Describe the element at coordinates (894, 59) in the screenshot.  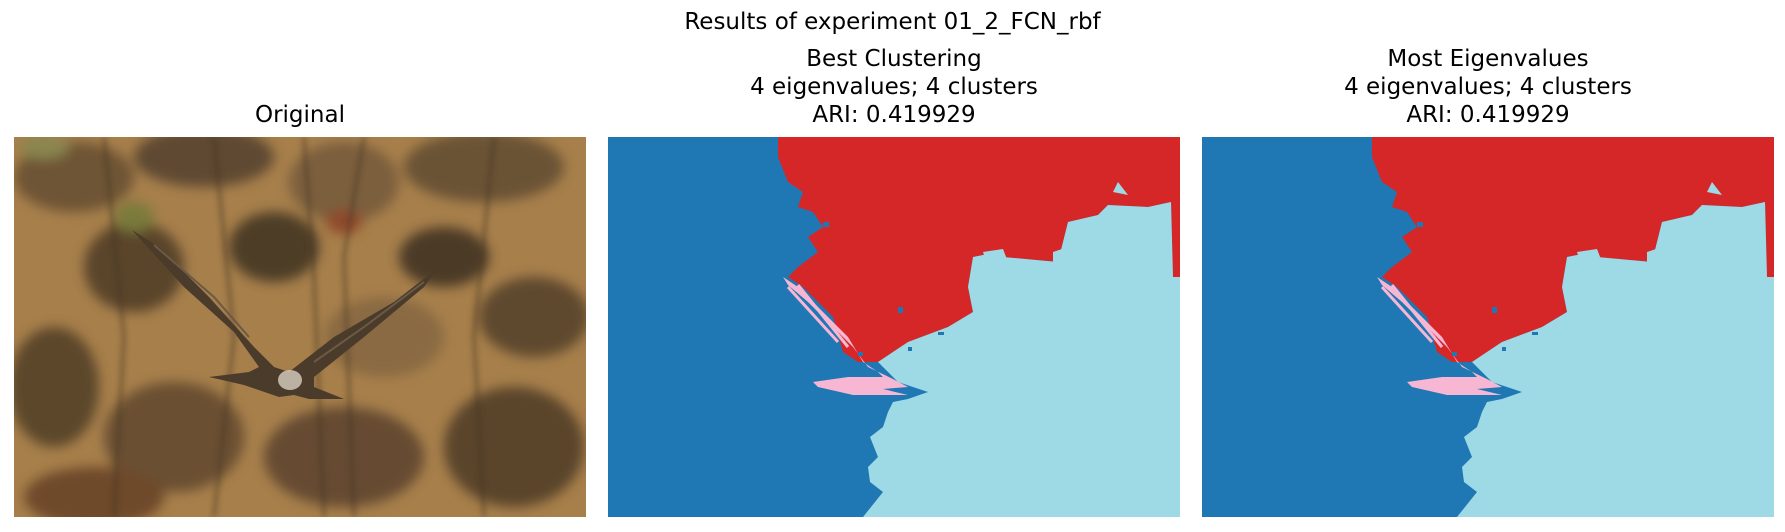
I see `panel-title-line: Best Clustering` at that location.